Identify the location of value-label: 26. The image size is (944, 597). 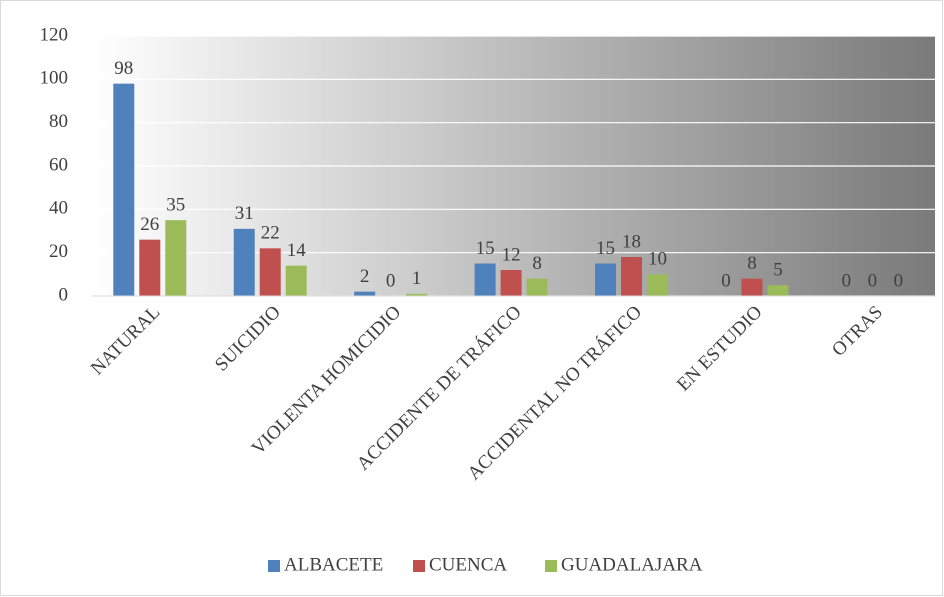
(149, 224).